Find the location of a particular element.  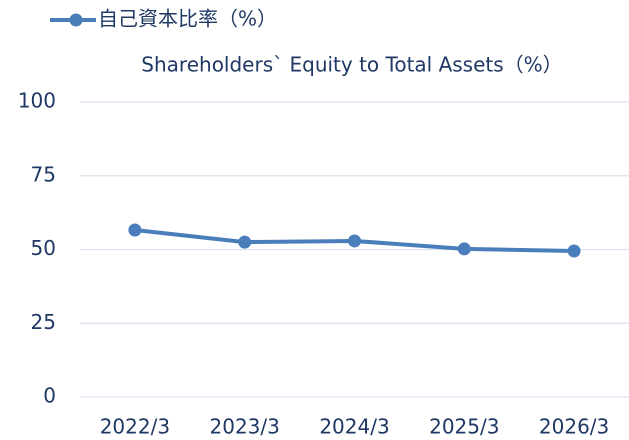

chart-subtitle: Shareholders` Equity to Total Assets（%） is located at coordinates (351, 65).